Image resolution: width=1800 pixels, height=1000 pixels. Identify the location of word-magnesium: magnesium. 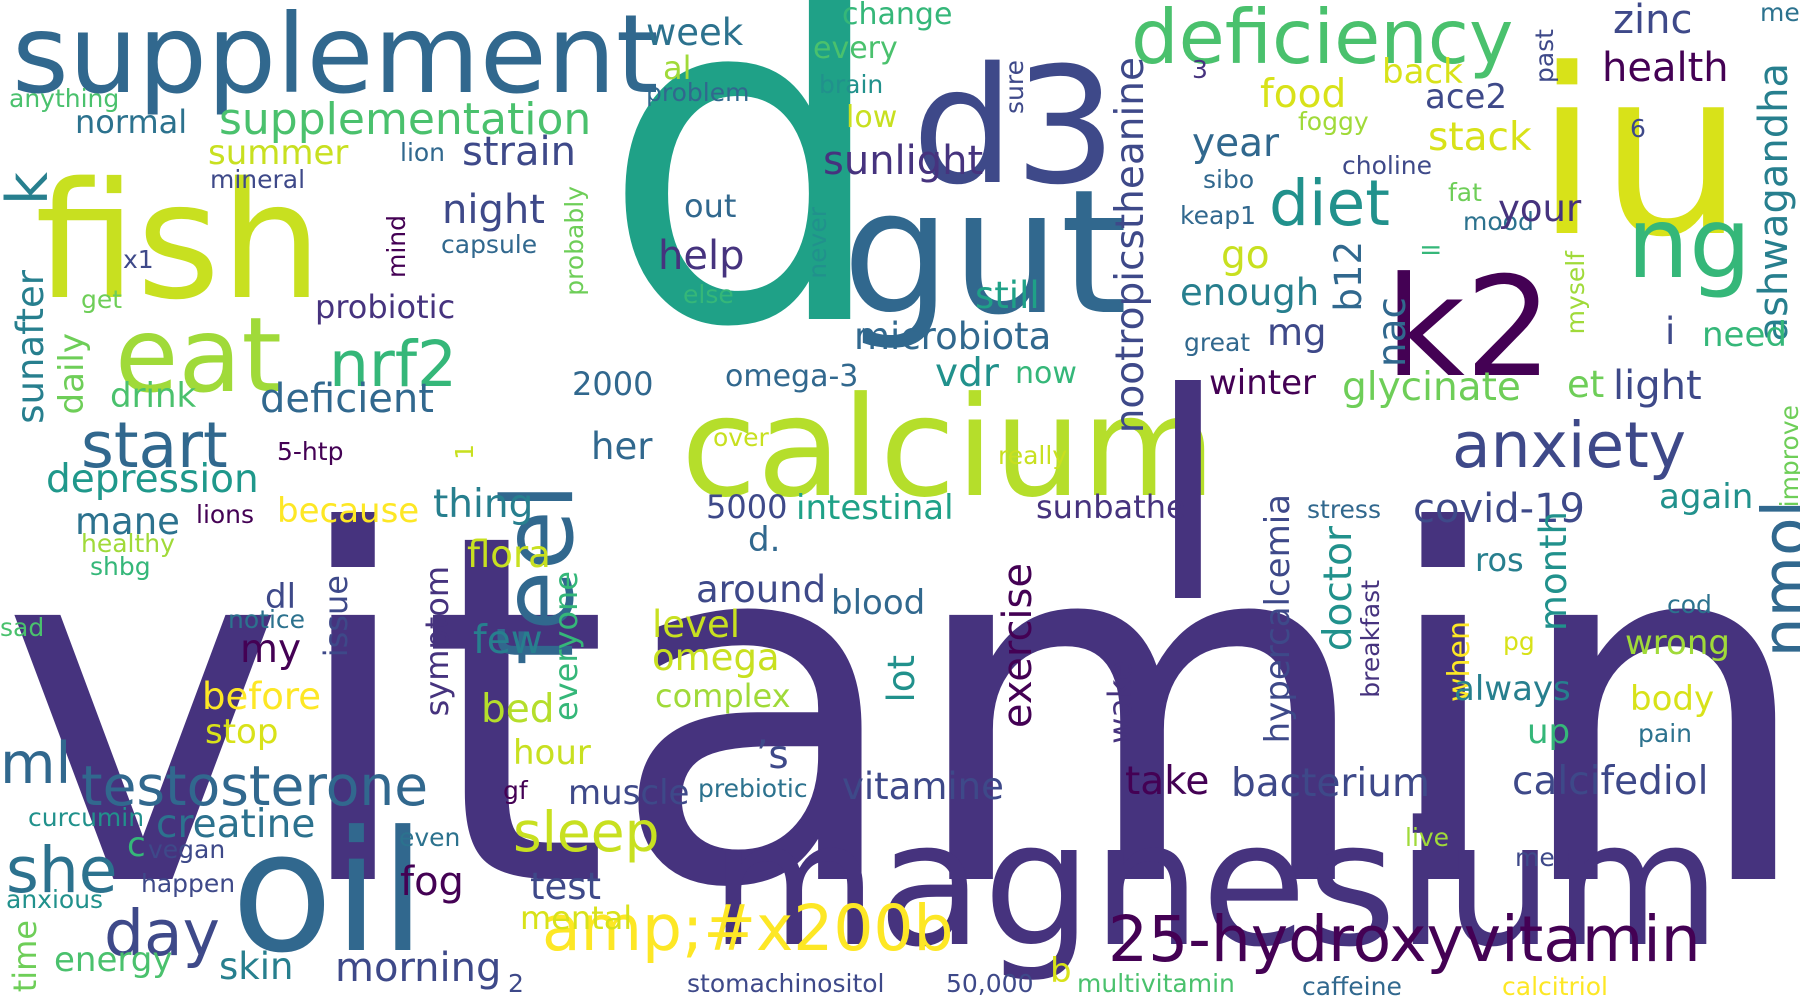
(1215, 884).